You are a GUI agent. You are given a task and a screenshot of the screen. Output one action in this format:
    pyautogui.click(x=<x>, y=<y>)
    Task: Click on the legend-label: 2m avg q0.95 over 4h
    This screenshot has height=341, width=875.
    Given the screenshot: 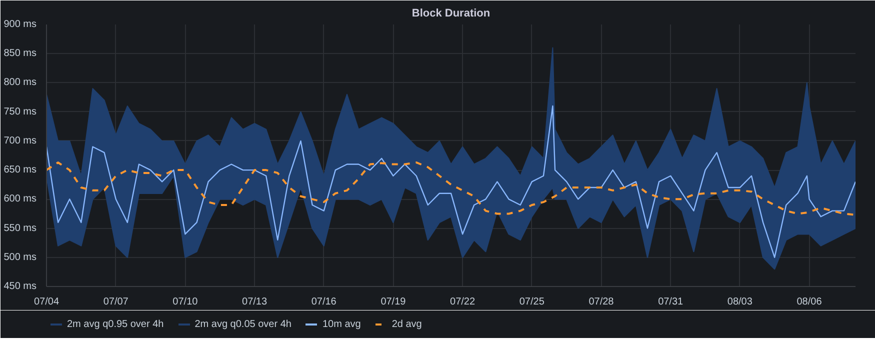 What is the action you would take?
    pyautogui.click(x=115, y=324)
    